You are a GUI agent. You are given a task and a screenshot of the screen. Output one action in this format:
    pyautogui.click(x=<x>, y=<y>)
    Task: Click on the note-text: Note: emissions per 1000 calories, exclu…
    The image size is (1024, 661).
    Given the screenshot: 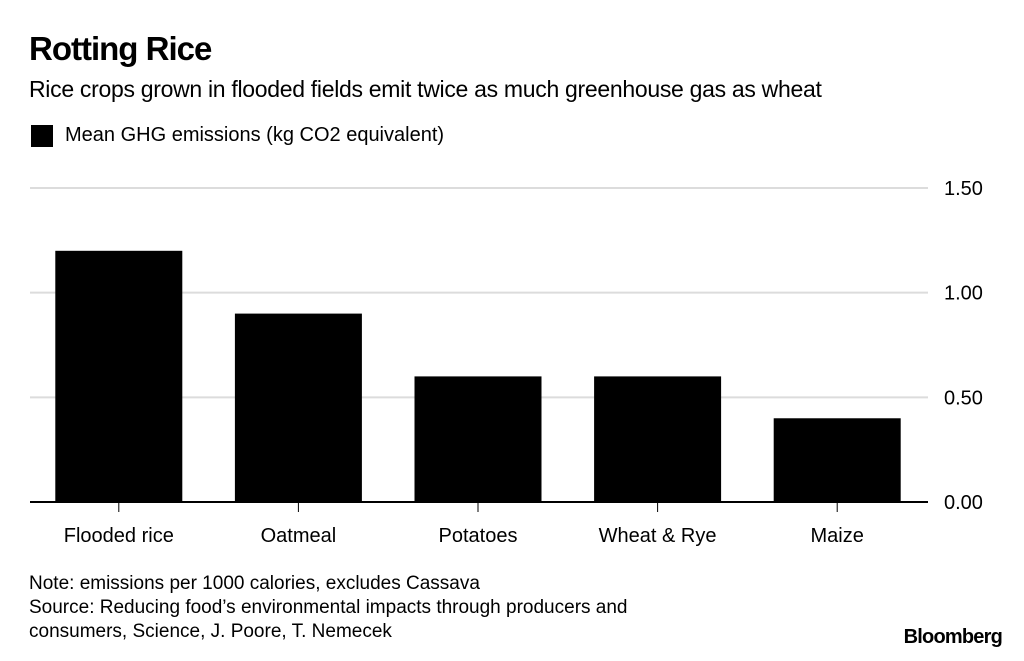 What is the action you would take?
    pyautogui.click(x=254, y=583)
    